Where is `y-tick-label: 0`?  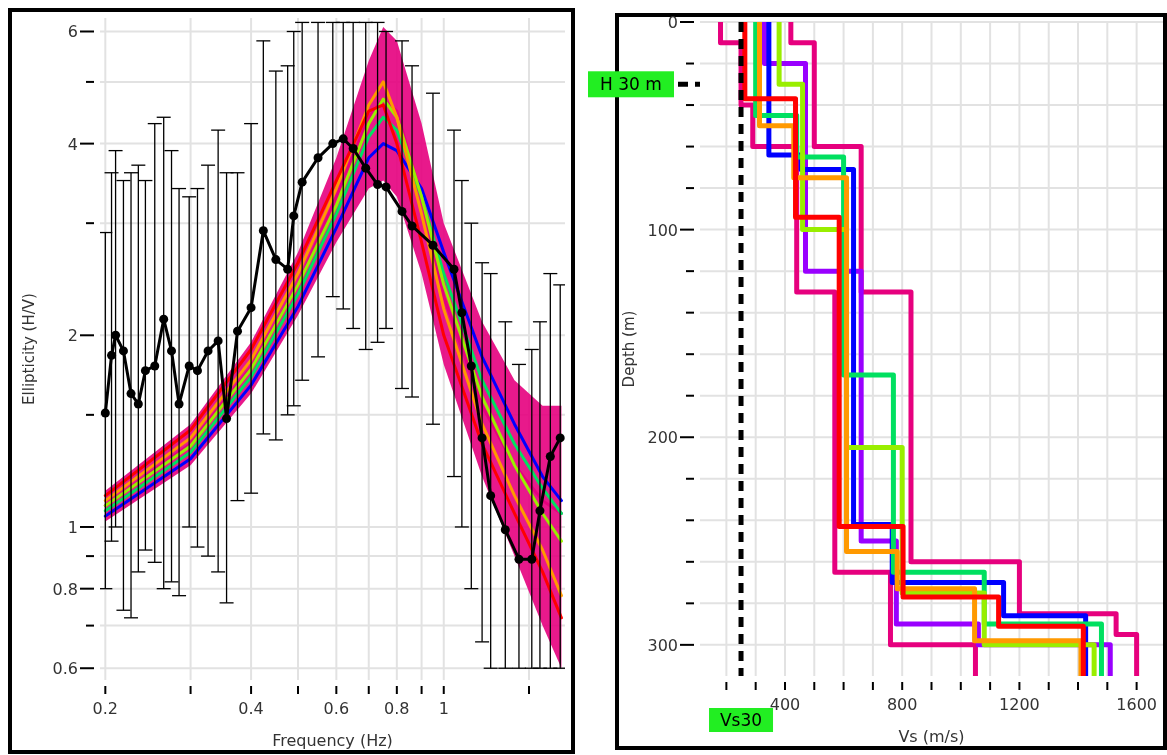 y-tick-label: 0 is located at coordinates (672, 22).